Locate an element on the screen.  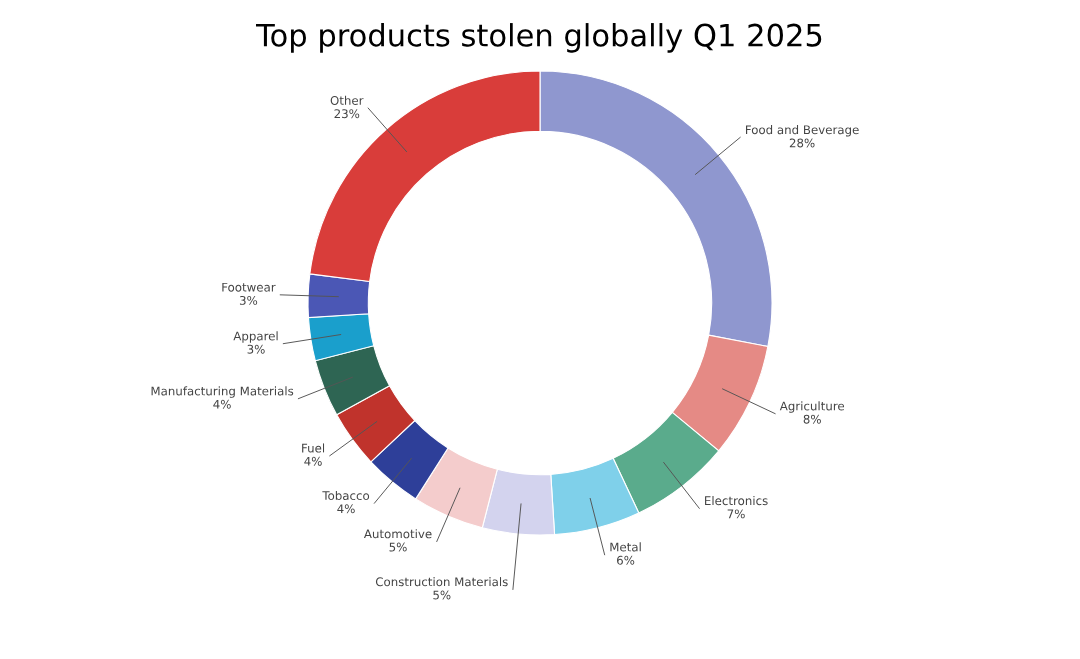
slice-label: Manufacturing Materials is located at coordinates (222, 392).